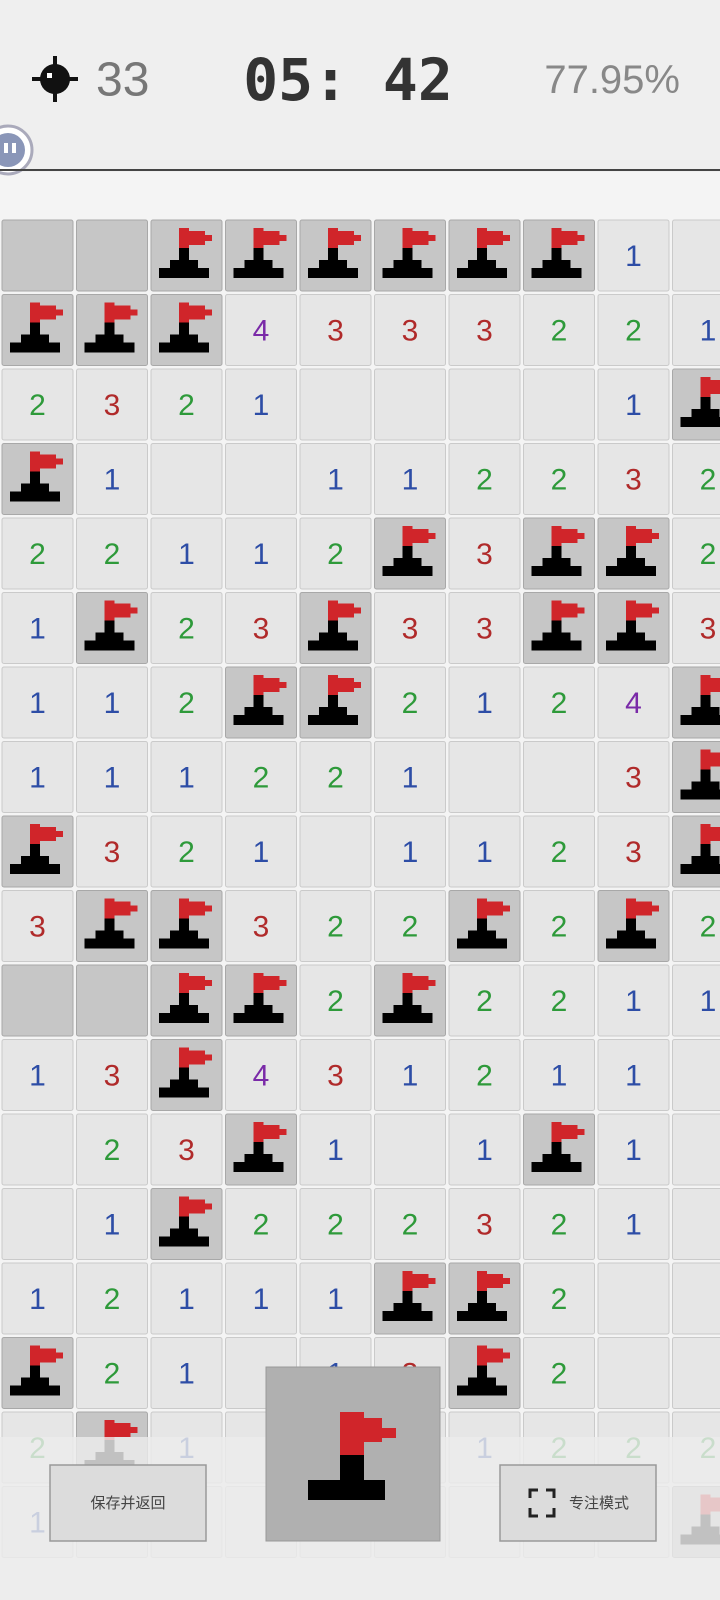 The image size is (720, 1600). I want to click on pause-button, so click(17, 150).